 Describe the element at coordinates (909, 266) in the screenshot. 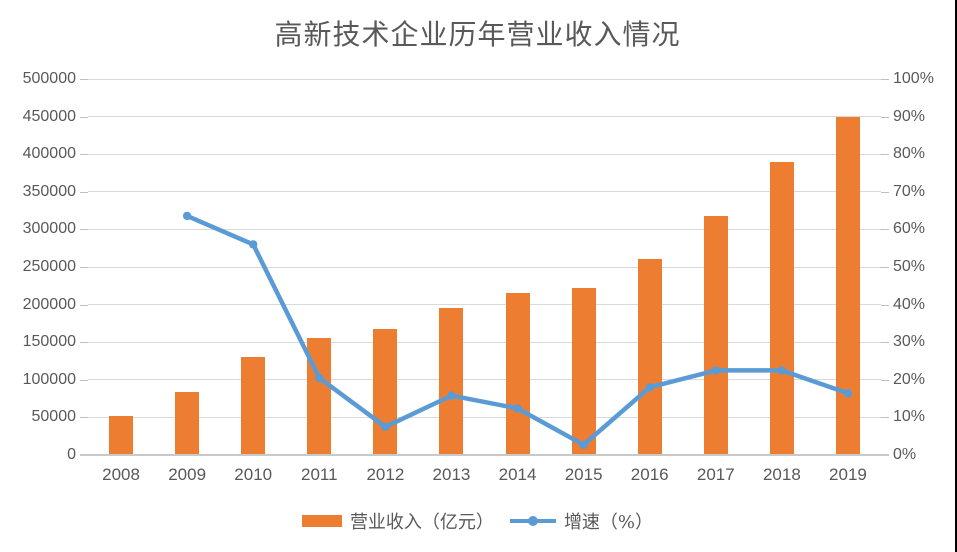

I see `right-axis-tick-label: 50%` at that location.